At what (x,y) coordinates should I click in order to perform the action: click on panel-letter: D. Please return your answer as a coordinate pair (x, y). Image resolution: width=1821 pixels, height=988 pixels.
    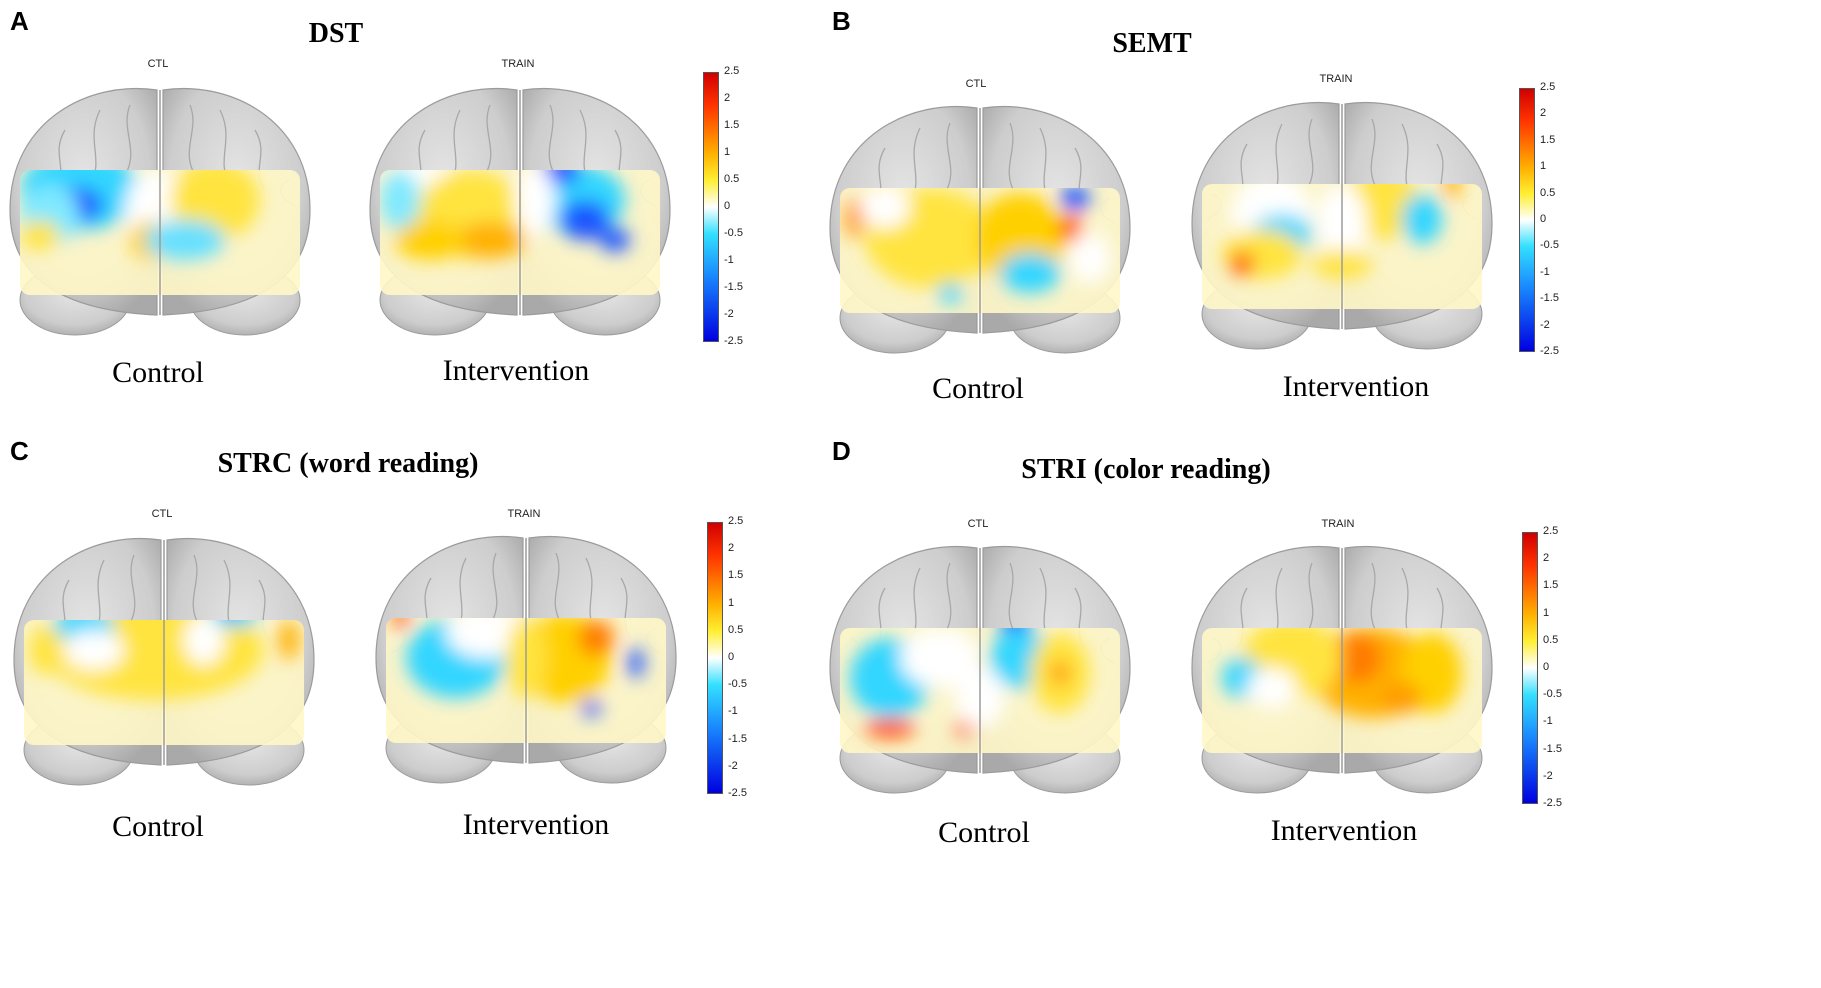
    Looking at the image, I should click on (841, 451).